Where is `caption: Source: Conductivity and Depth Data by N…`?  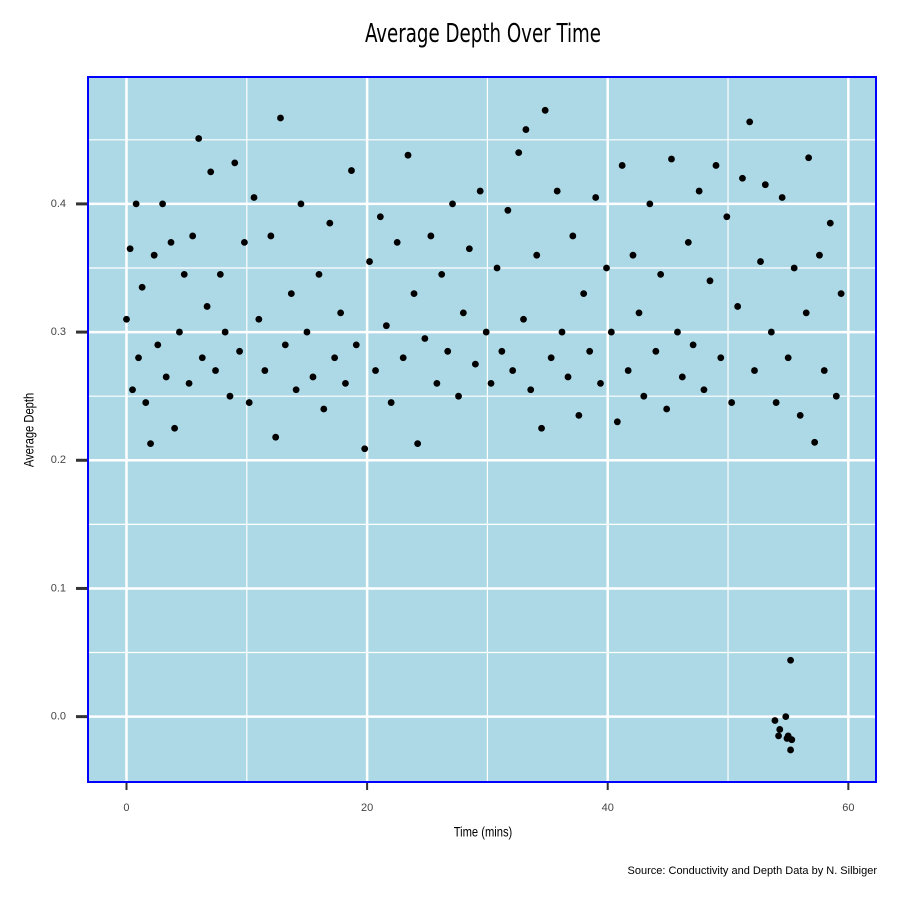
caption: Source: Conductivity and Depth Data by N… is located at coordinates (753, 871).